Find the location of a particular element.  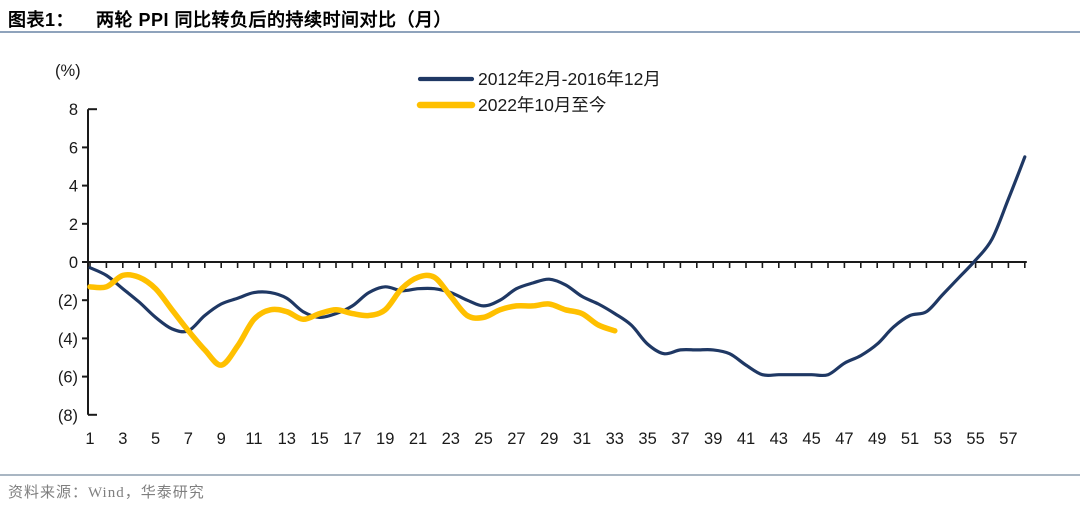

x-tick-label: 43 is located at coordinates (779, 439).